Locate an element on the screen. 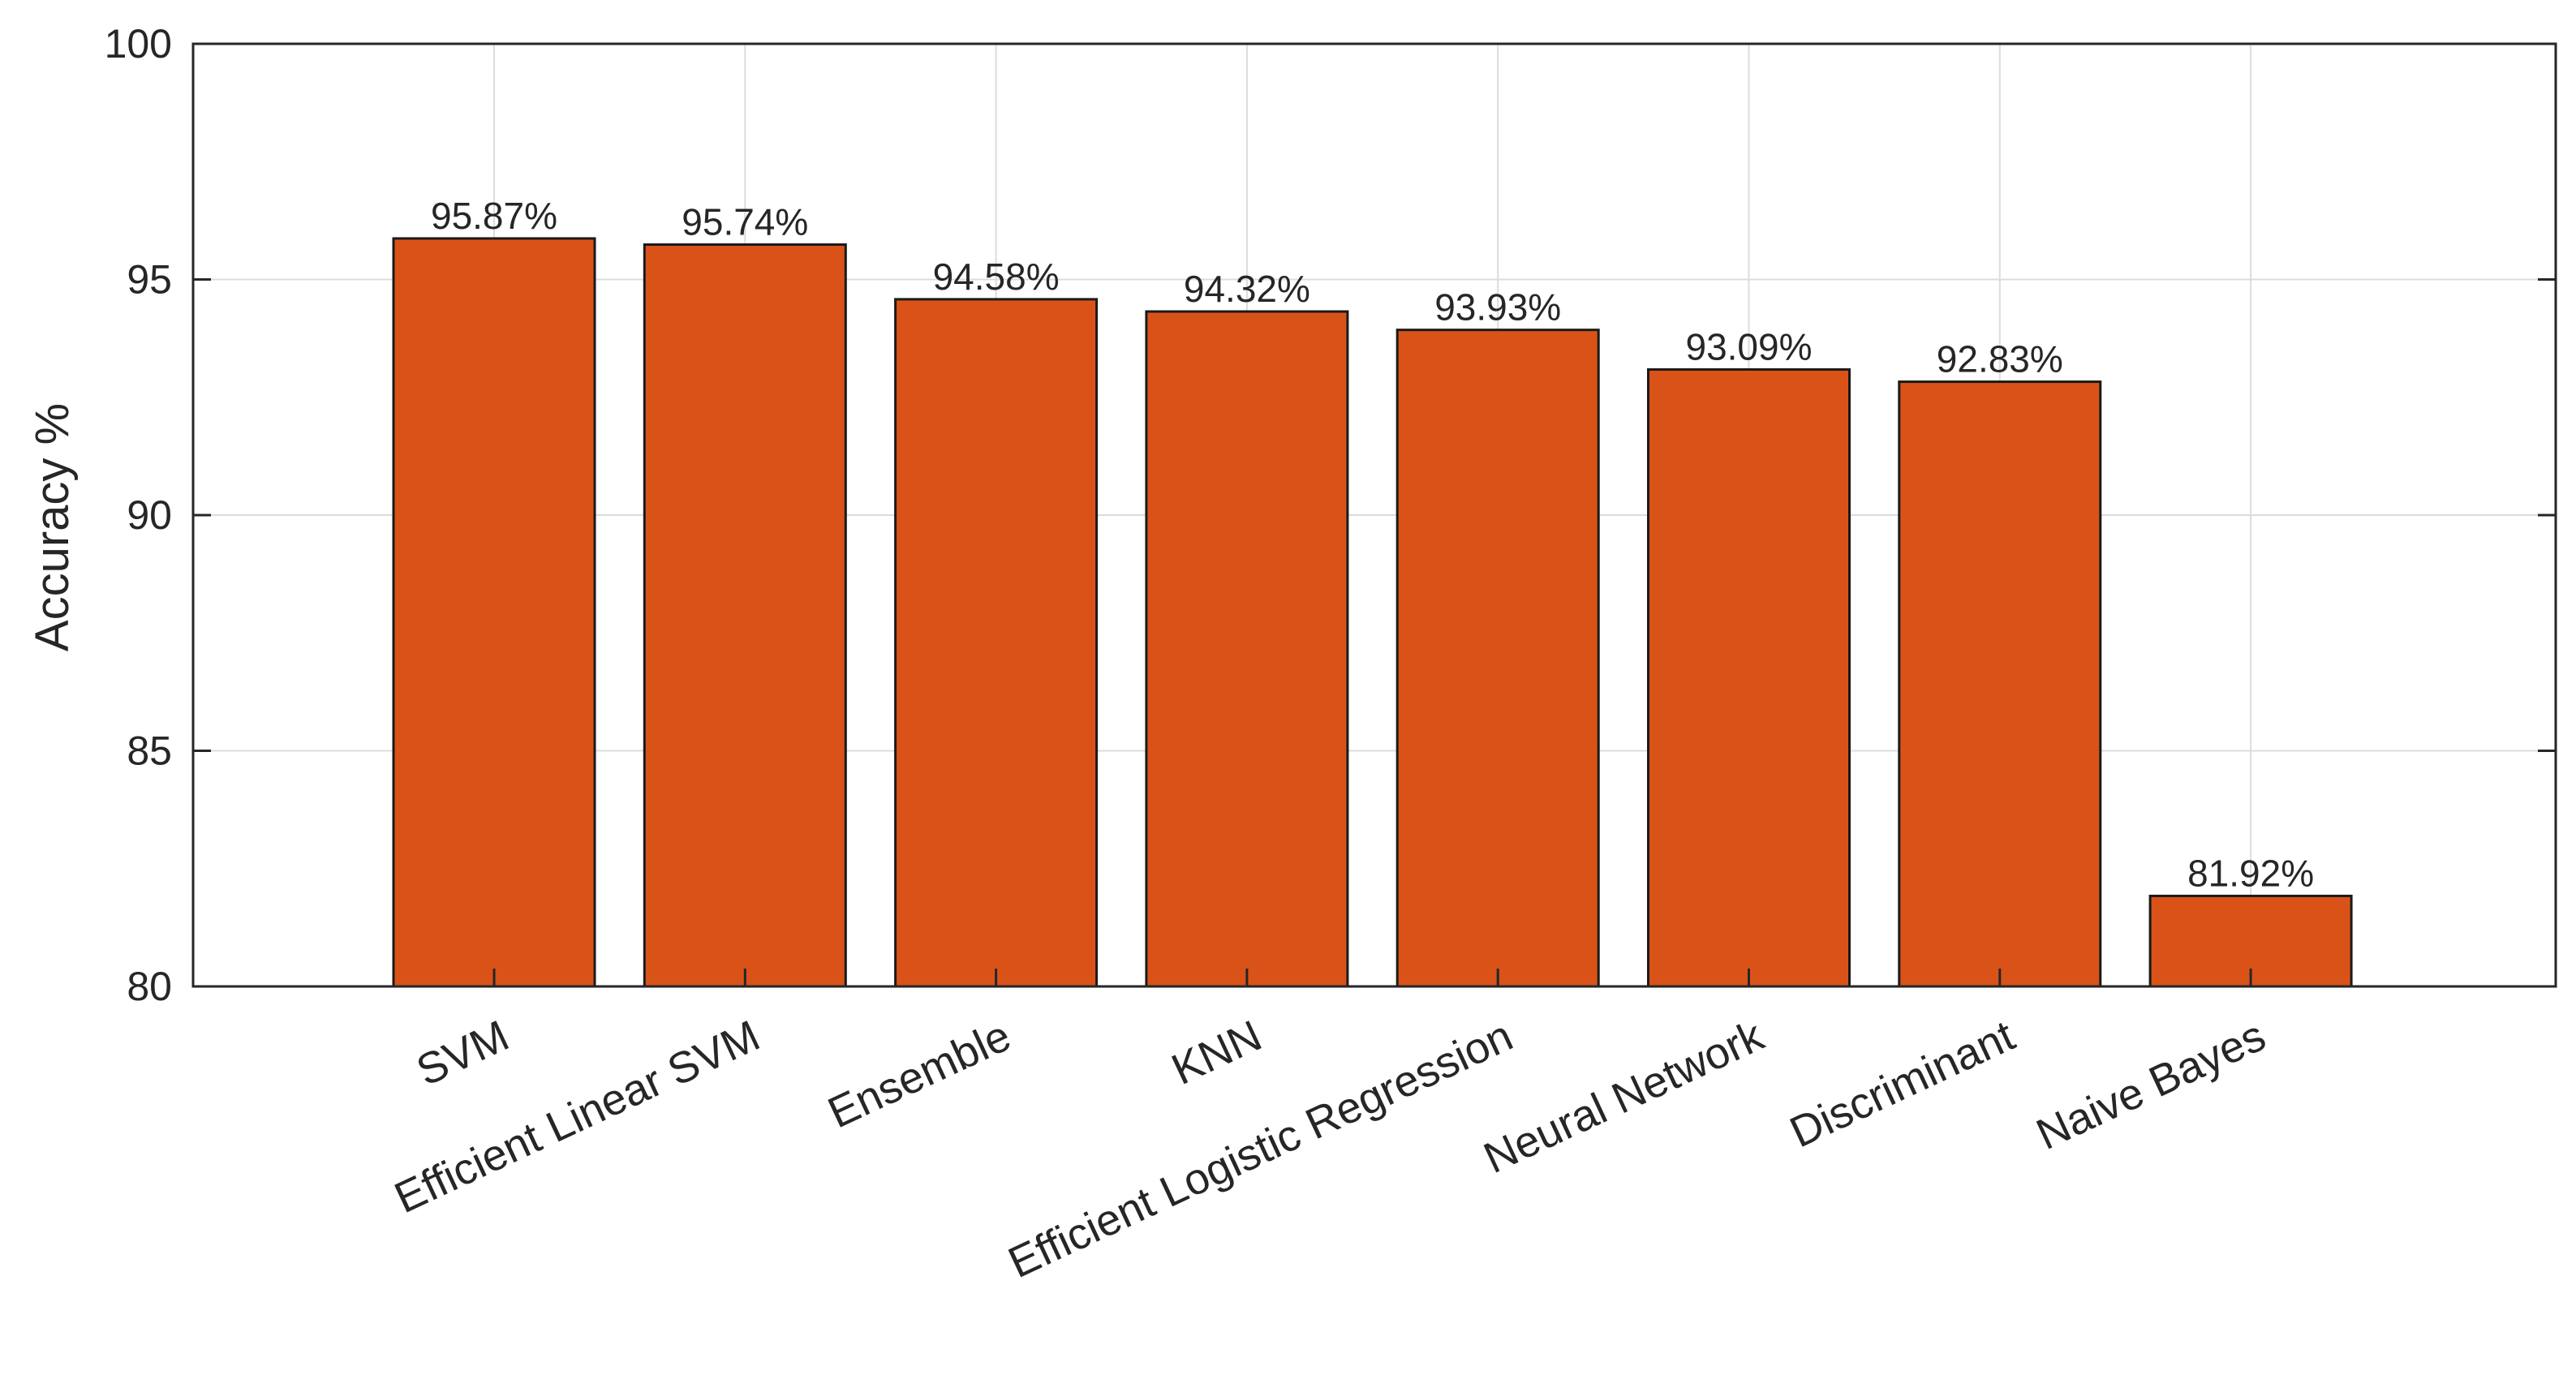 This screenshot has width=2576, height=1375. data-label: 93.09% is located at coordinates (1748, 346).